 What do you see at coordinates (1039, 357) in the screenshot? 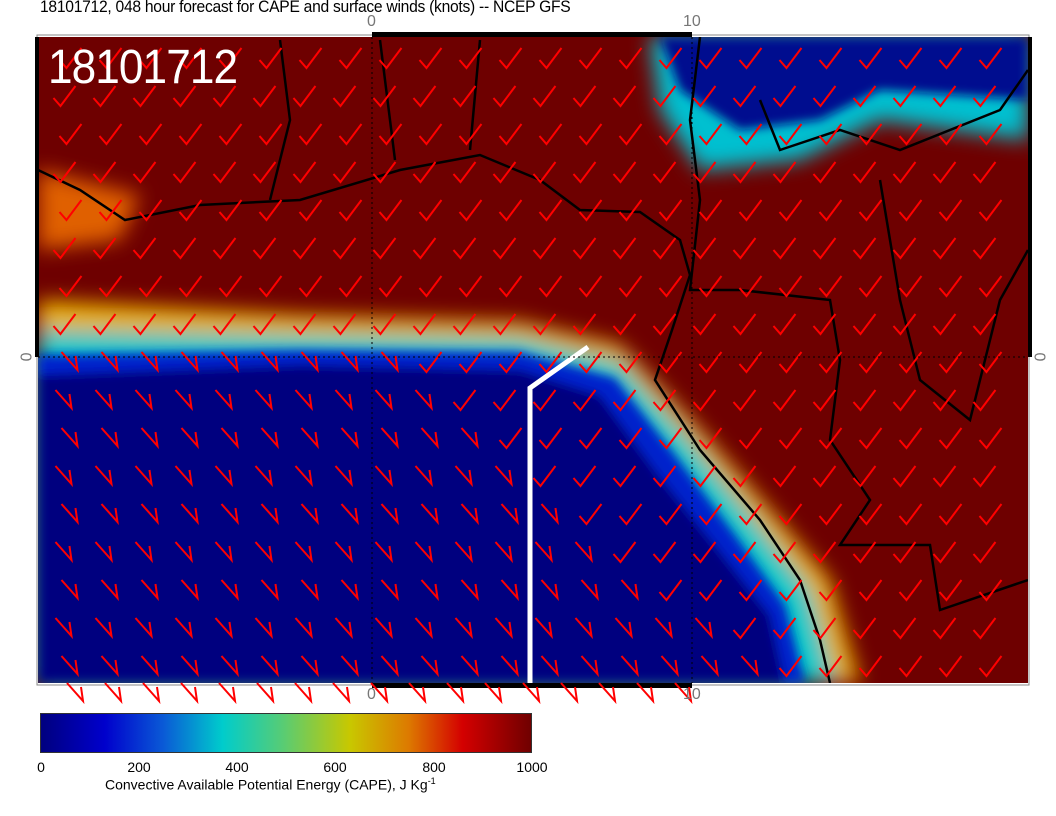
I see `axis-label-right-0: 0` at bounding box center [1039, 357].